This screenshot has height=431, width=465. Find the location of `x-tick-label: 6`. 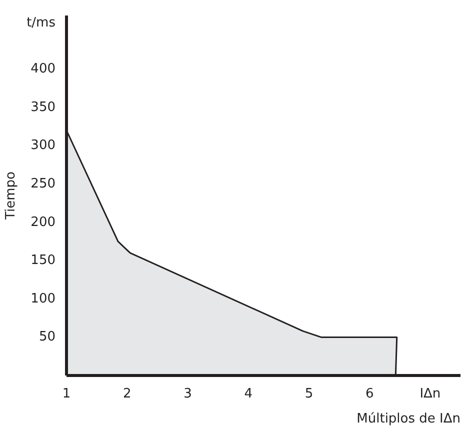

x-tick-label: 6 is located at coordinates (369, 394).